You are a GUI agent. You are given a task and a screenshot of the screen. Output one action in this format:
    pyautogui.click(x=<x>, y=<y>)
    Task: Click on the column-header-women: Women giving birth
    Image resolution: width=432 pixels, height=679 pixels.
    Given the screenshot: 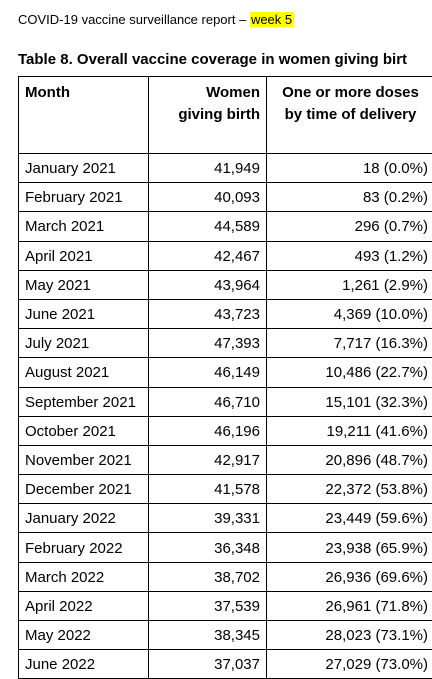 What is the action you would take?
    pyautogui.click(x=208, y=115)
    